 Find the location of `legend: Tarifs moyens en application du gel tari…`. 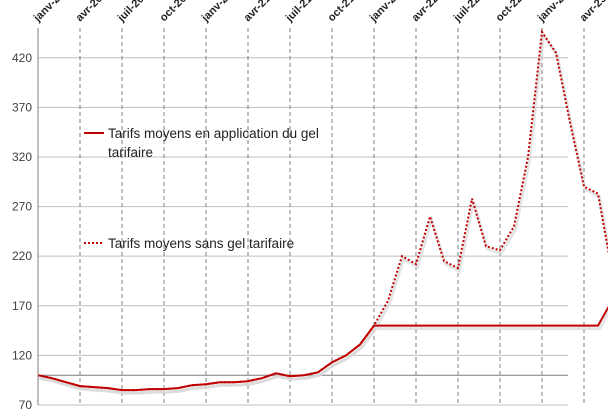

legend: Tarifs moyens en application du gel tari… is located at coordinates (201, 188).